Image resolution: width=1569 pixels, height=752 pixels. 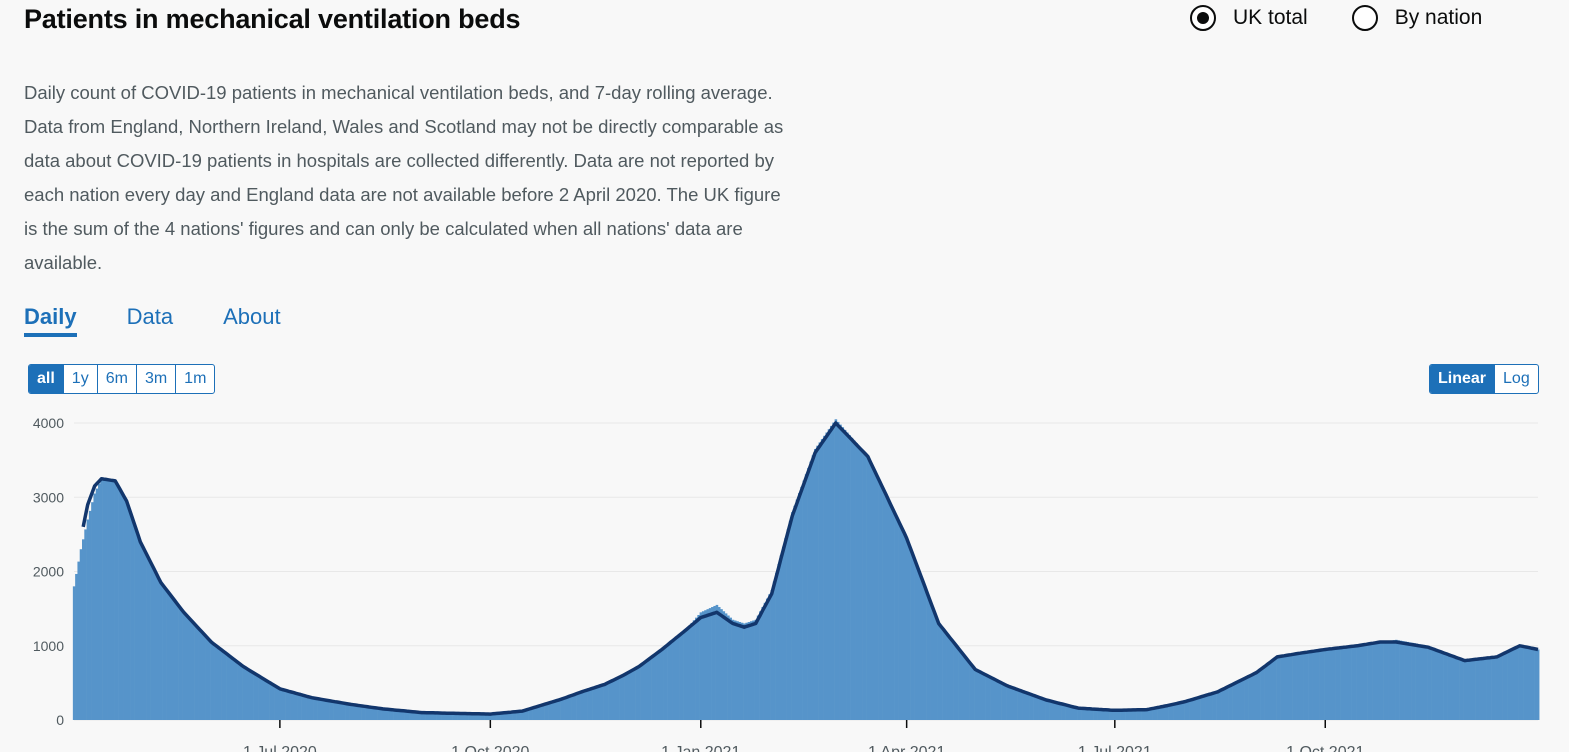 I want to click on range-1y-button: 1y, so click(x=79, y=379).